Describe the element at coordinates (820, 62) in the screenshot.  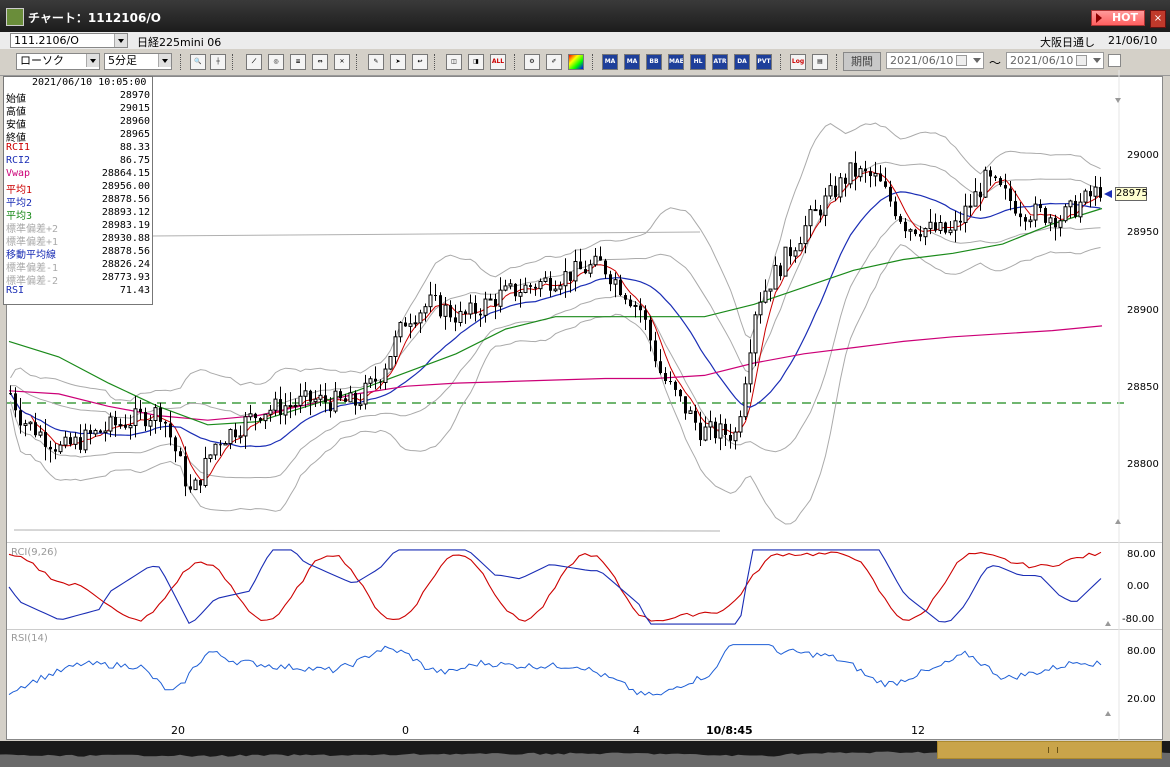
I see `window-icon: ▤` at that location.